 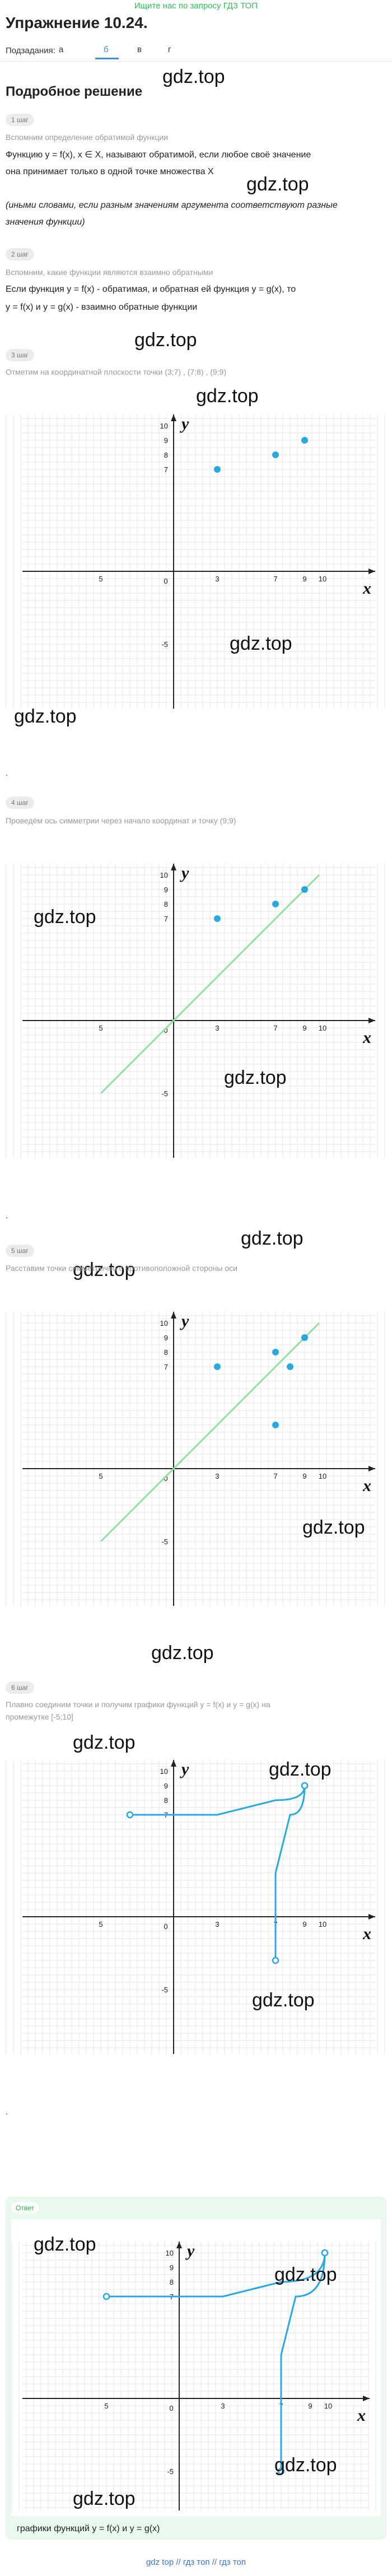 I want to click on step-label: 1 шаг, so click(x=20, y=120).